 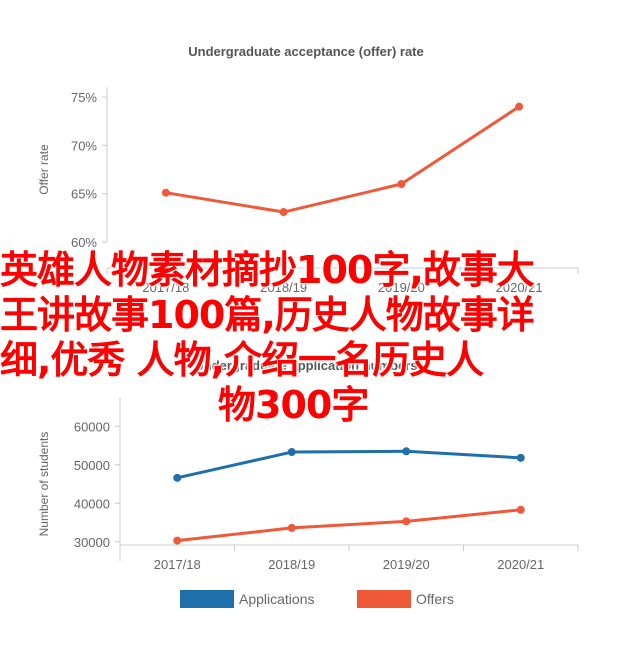 I want to click on series-line-applications, so click(x=348, y=464).